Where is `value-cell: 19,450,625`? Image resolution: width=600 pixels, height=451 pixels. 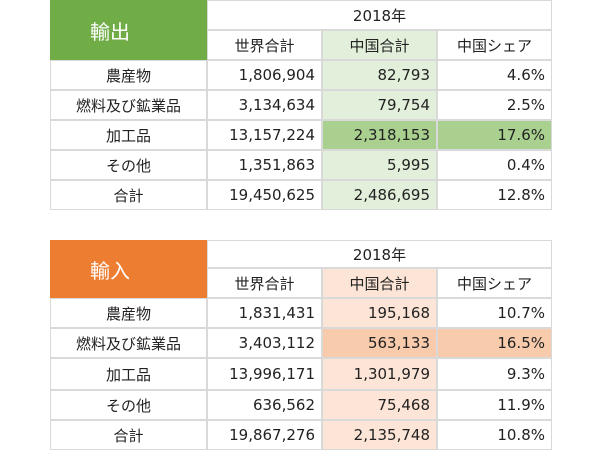 value-cell: 19,450,625 is located at coordinates (264, 195).